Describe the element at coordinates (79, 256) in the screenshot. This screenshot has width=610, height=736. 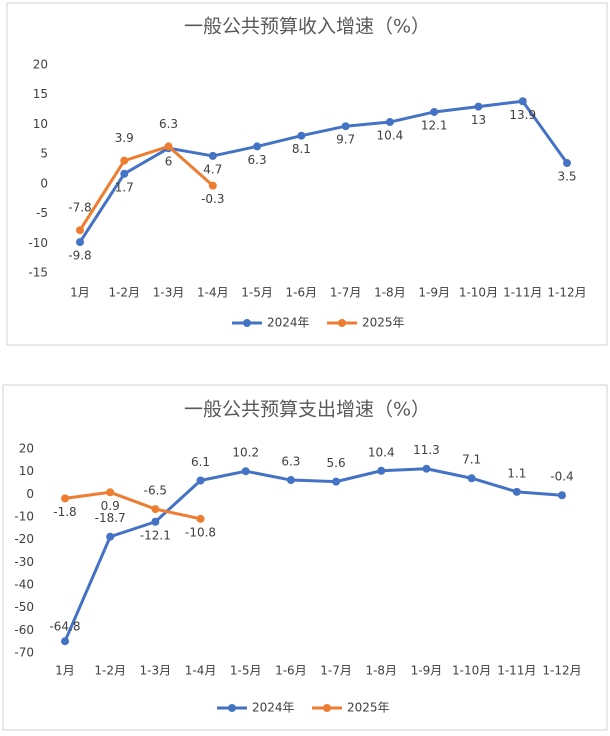
I see `data-label: -9.8` at that location.